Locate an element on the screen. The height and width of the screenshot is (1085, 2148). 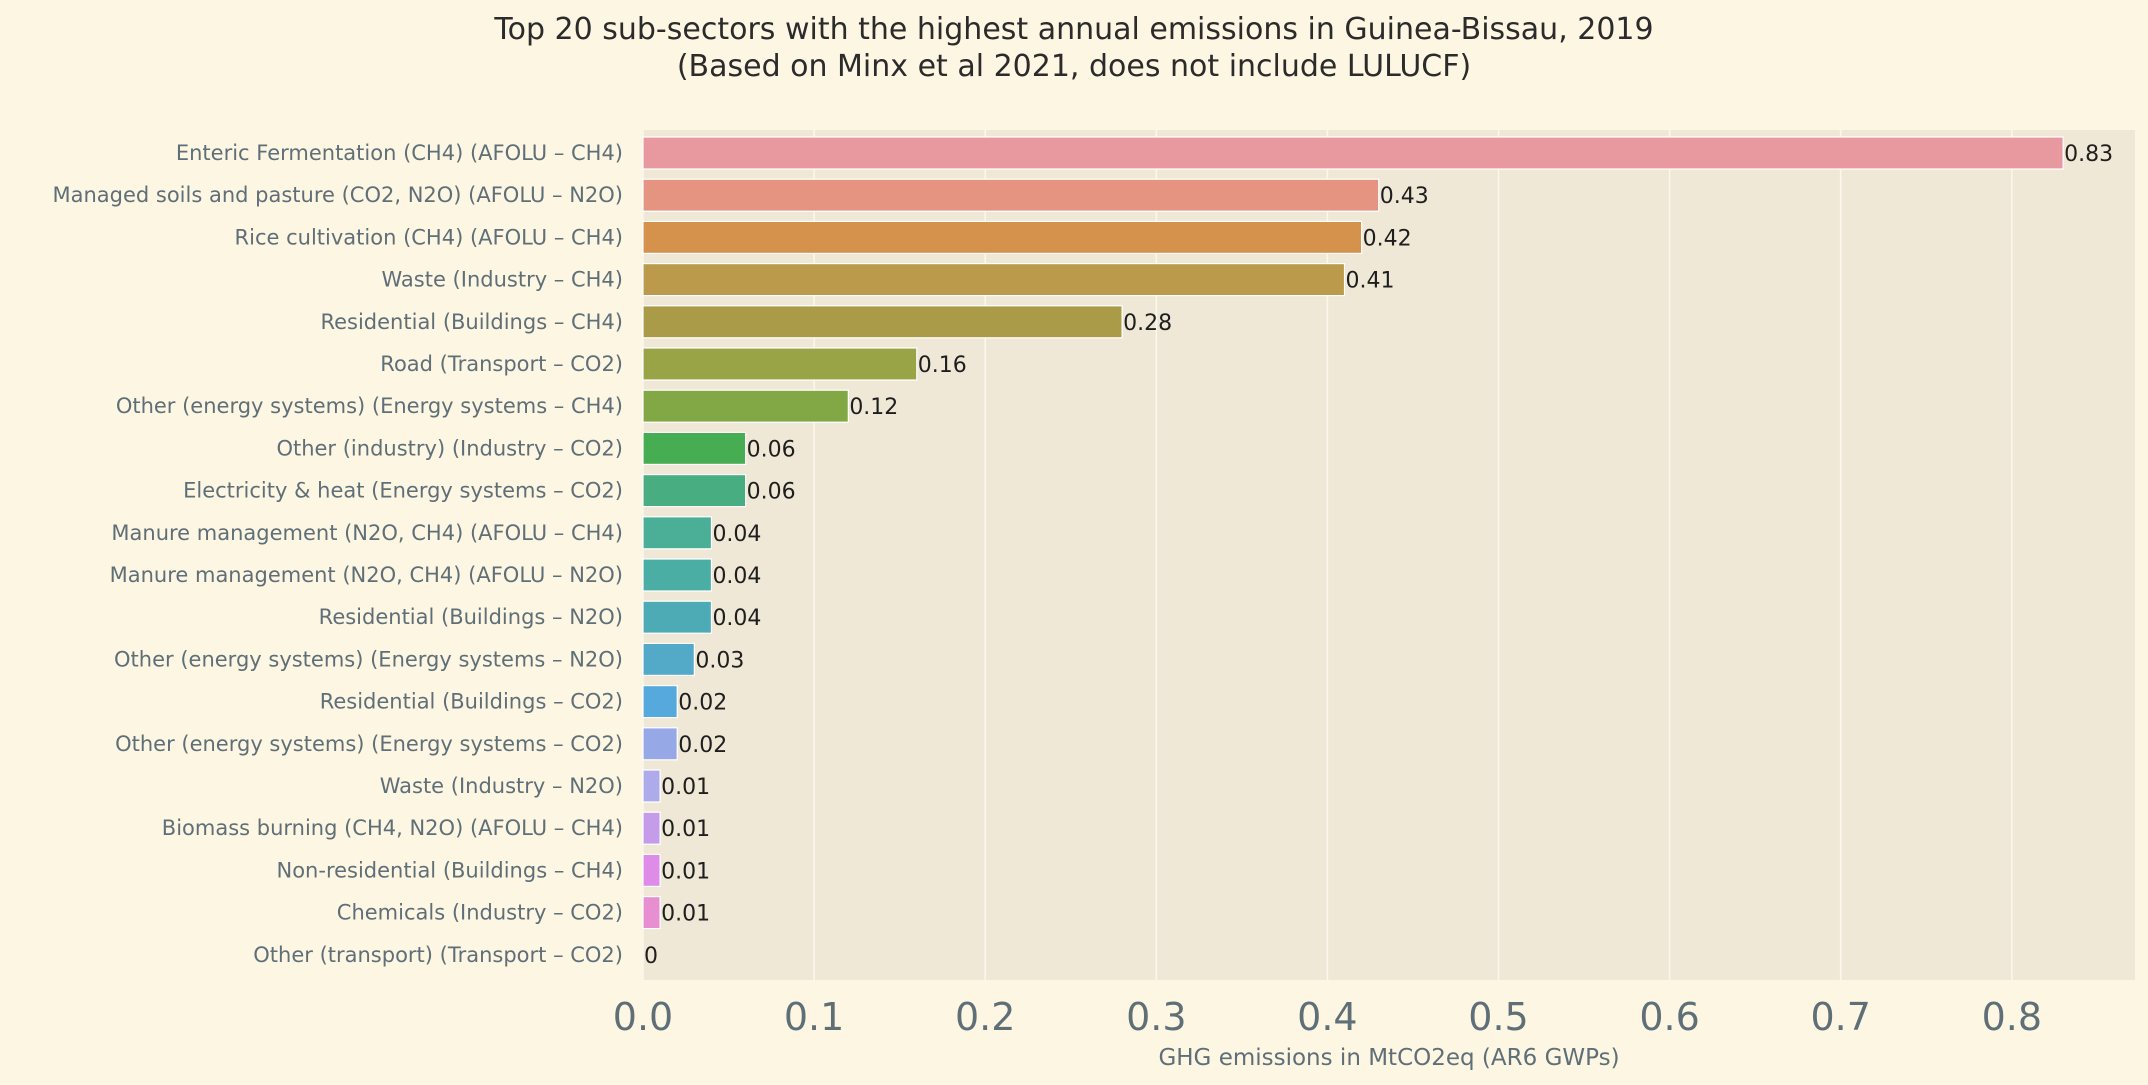
x-tick-label: 0.4 is located at coordinates (1327, 1017).